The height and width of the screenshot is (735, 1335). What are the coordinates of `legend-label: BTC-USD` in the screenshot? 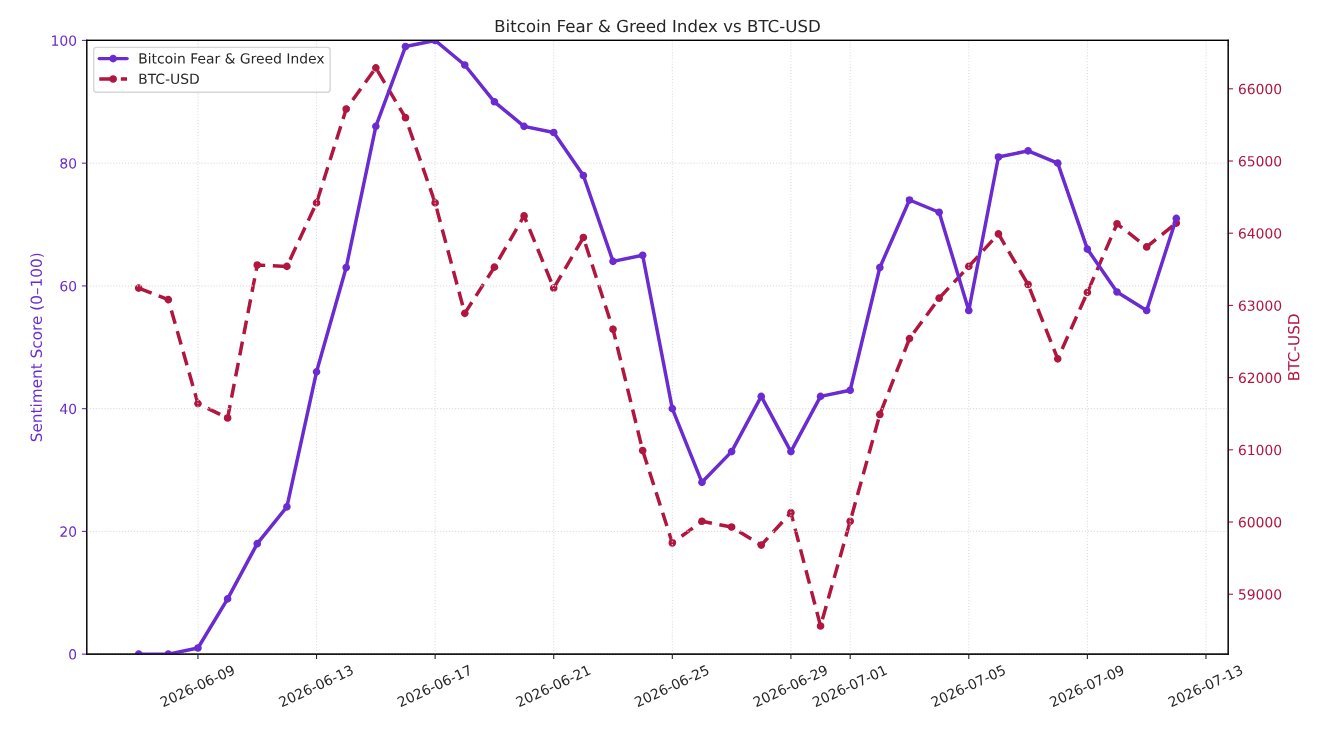 It's located at (169, 79).